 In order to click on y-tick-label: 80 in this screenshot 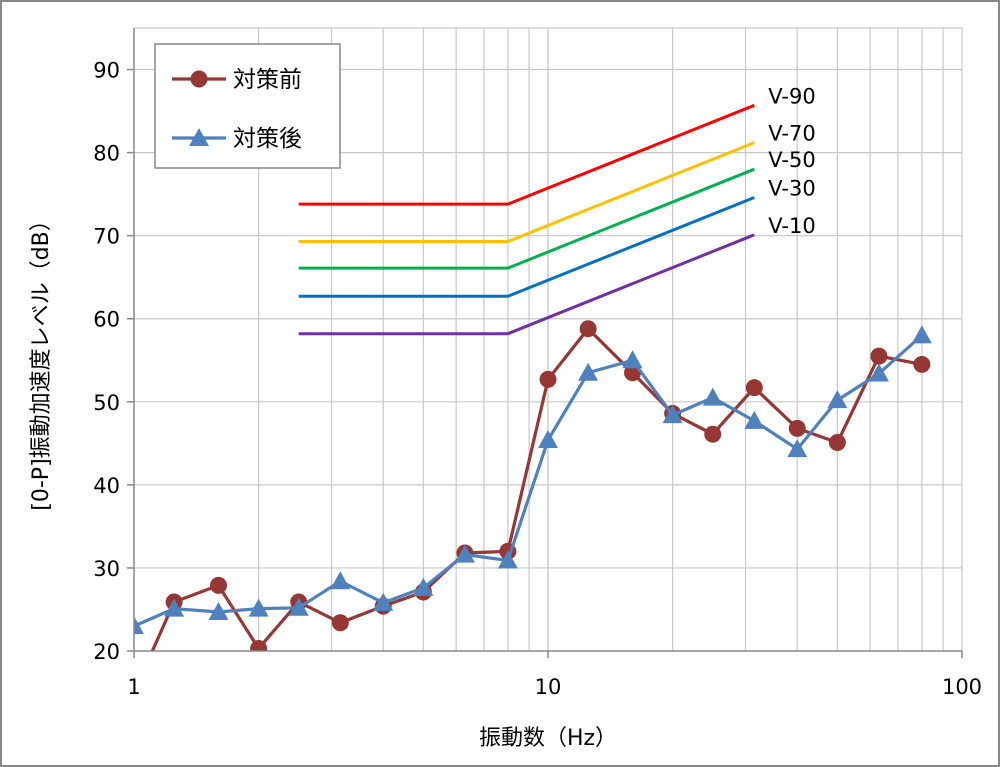, I will do `click(106, 154)`.